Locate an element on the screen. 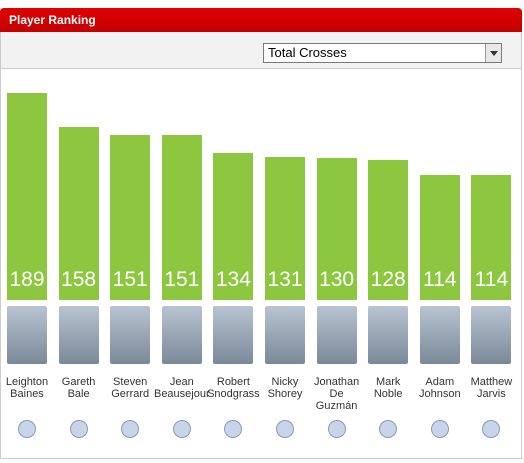 This screenshot has width=524, height=463. player-name: Nicky Shorey is located at coordinates (285, 388).